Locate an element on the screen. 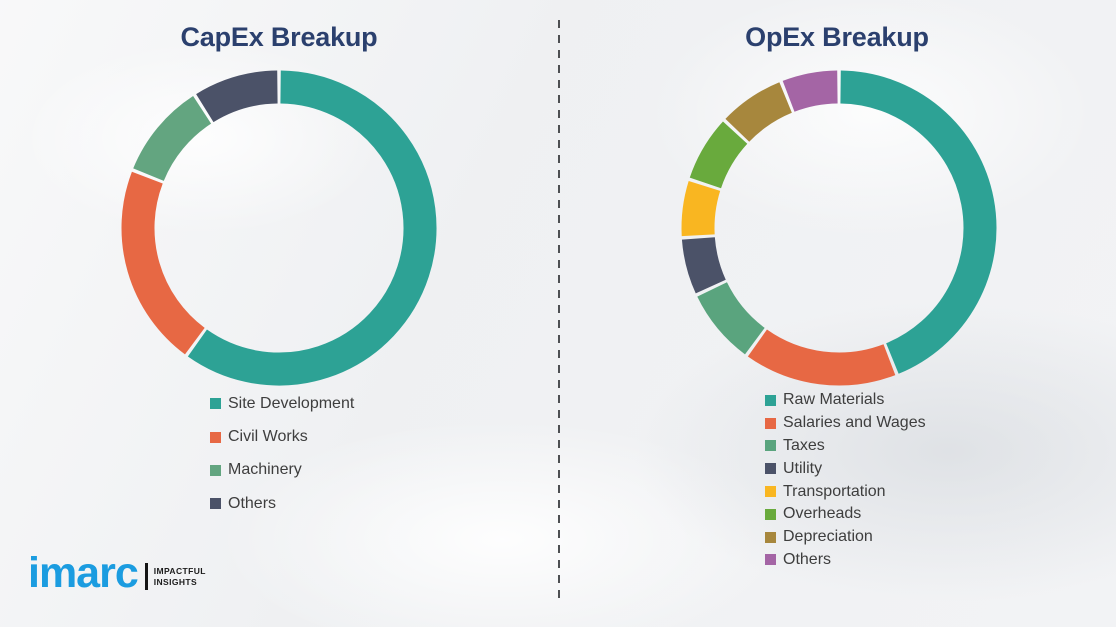  donut-segment-taxes is located at coordinates (731, 318).